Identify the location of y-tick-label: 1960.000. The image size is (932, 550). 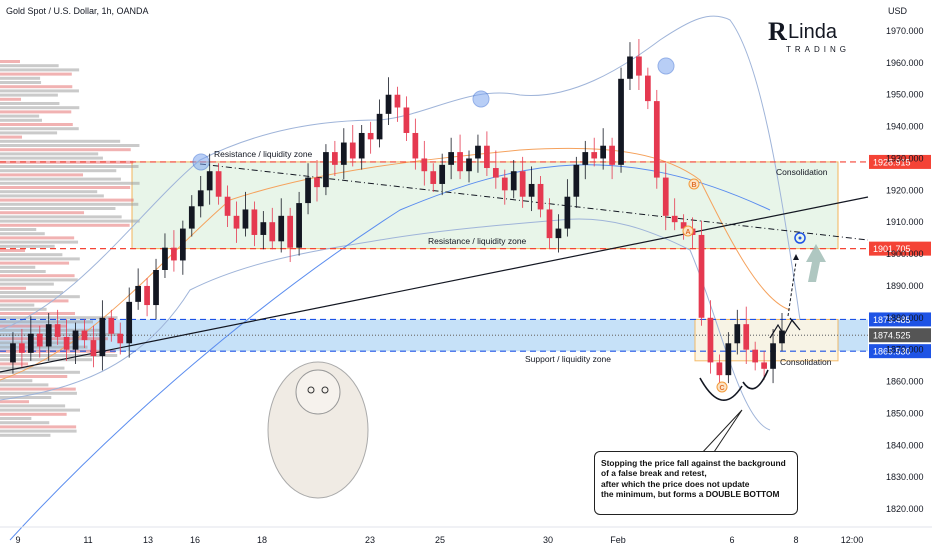
(905, 63).